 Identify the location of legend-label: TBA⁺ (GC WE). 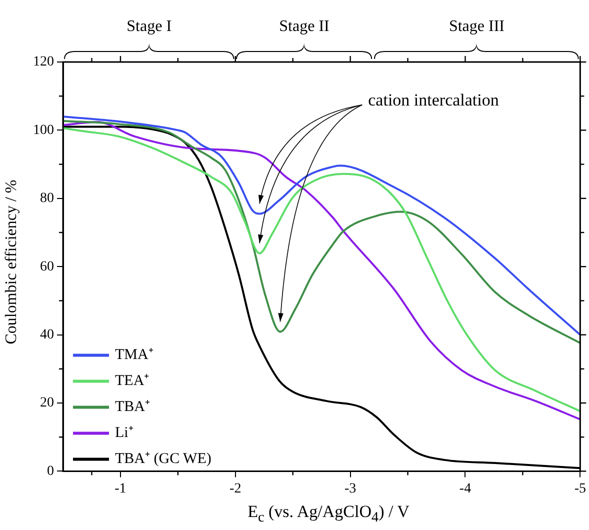
(163, 459).